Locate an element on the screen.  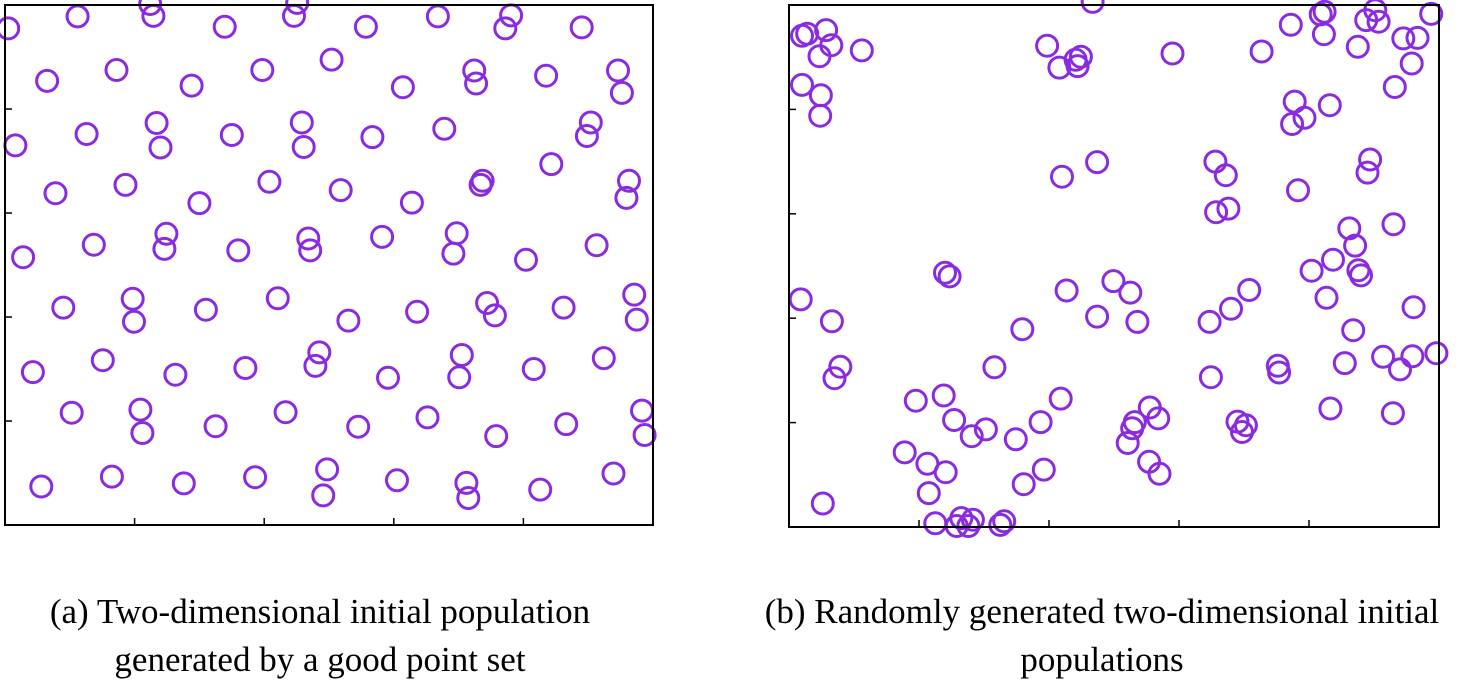
caption-b-line2: populations is located at coordinates (1102, 659).